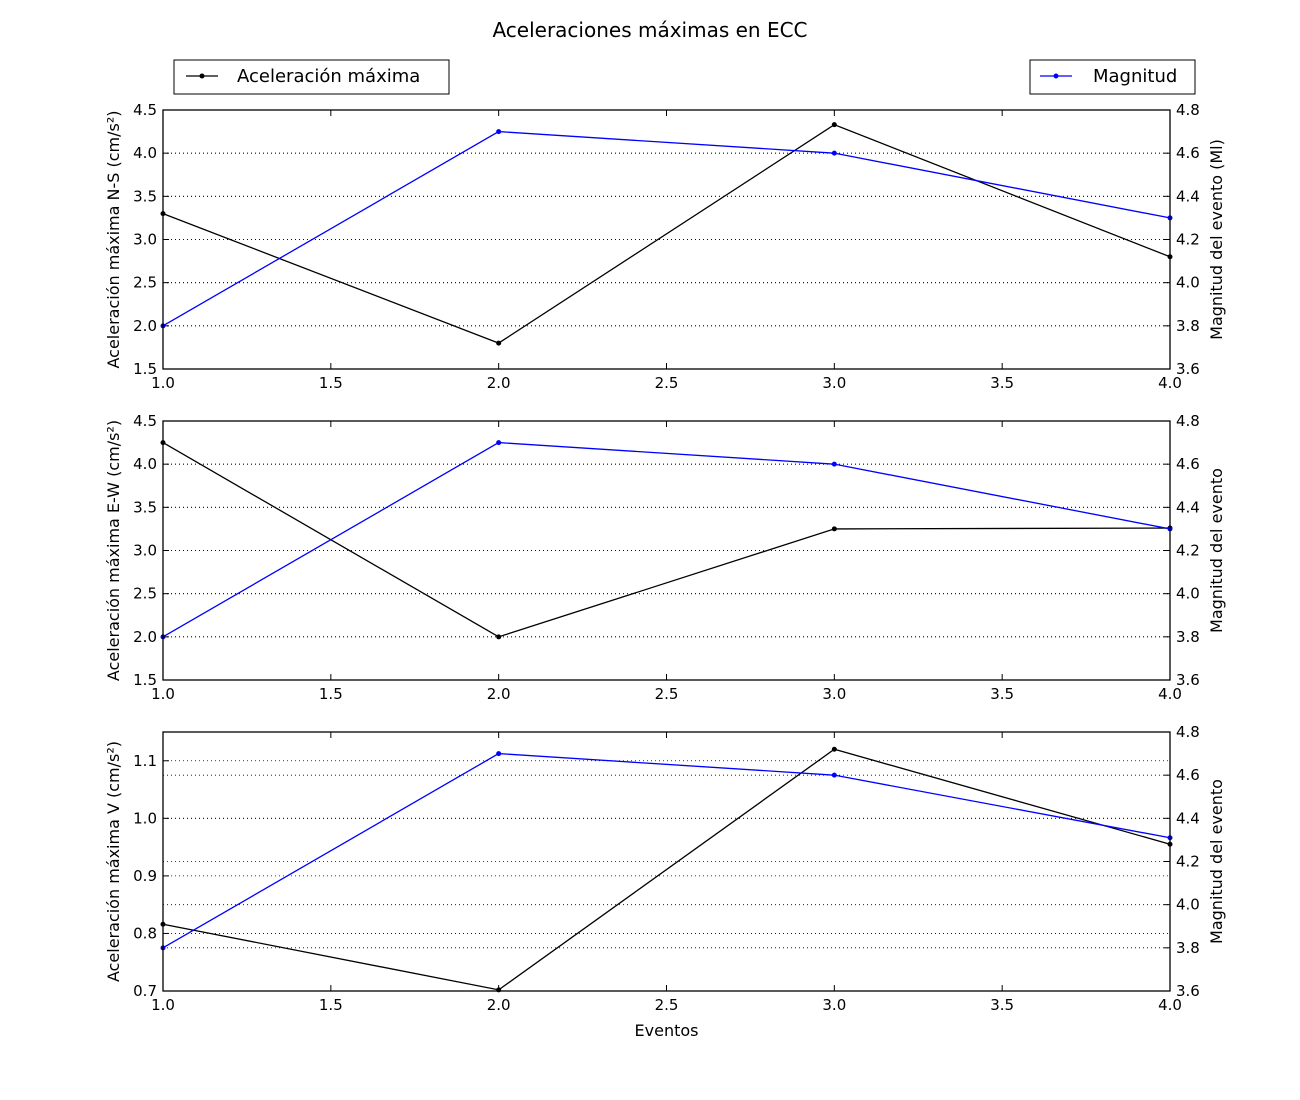  What do you see at coordinates (145, 761) in the screenshot?
I see `y-tick-label-left: 1.1` at bounding box center [145, 761].